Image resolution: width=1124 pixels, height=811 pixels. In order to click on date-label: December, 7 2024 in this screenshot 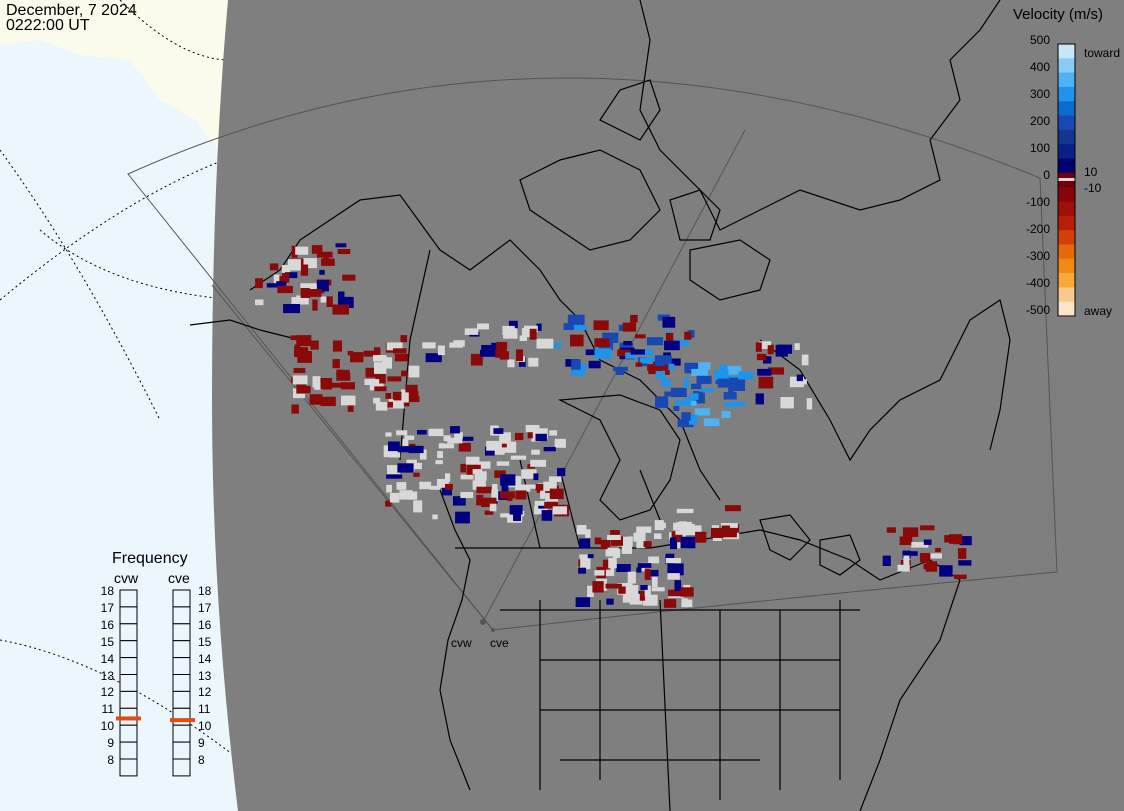, I will do `click(71, 10)`.